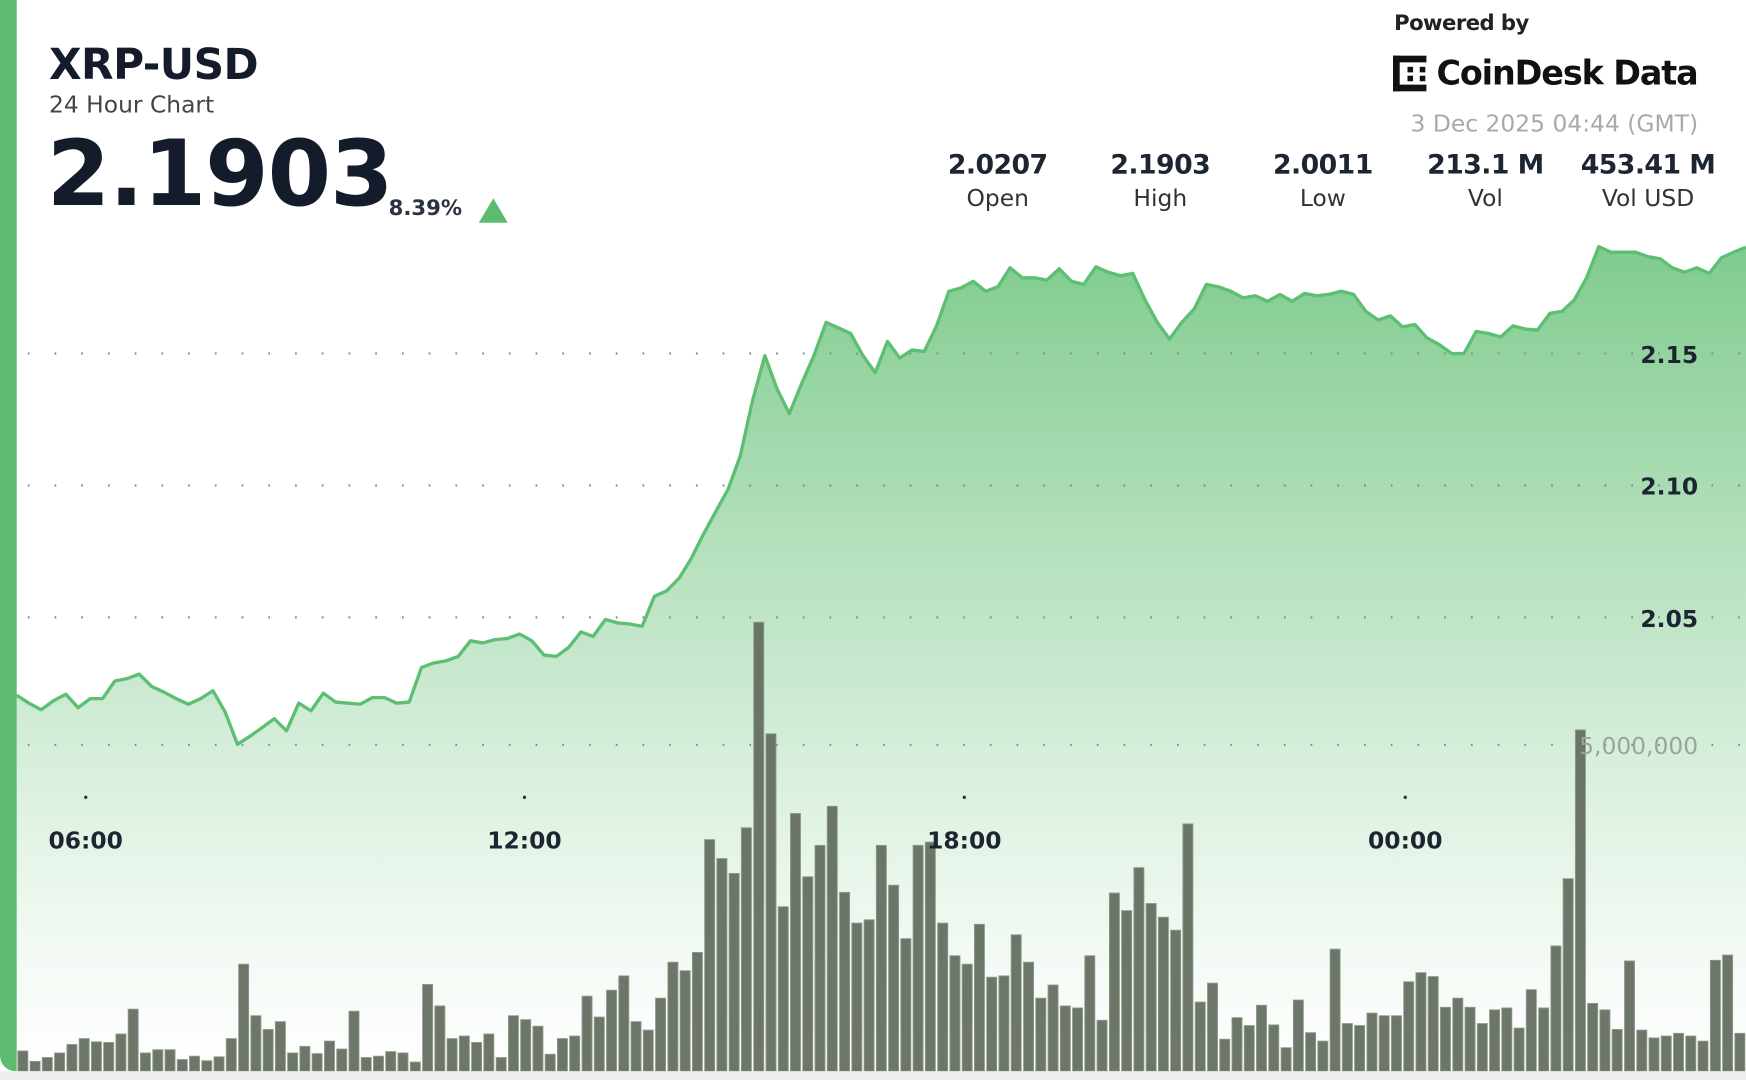 The height and width of the screenshot is (1080, 1746). Describe the element at coordinates (1461, 23) in the screenshot. I see `powered-by-label: Powered by` at that location.